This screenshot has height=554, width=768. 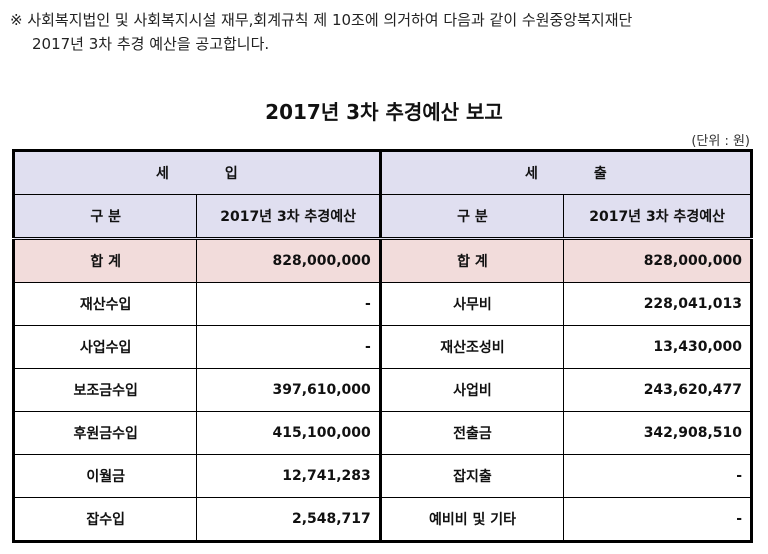 I want to click on income-value: 2,548,717, so click(x=289, y=519).